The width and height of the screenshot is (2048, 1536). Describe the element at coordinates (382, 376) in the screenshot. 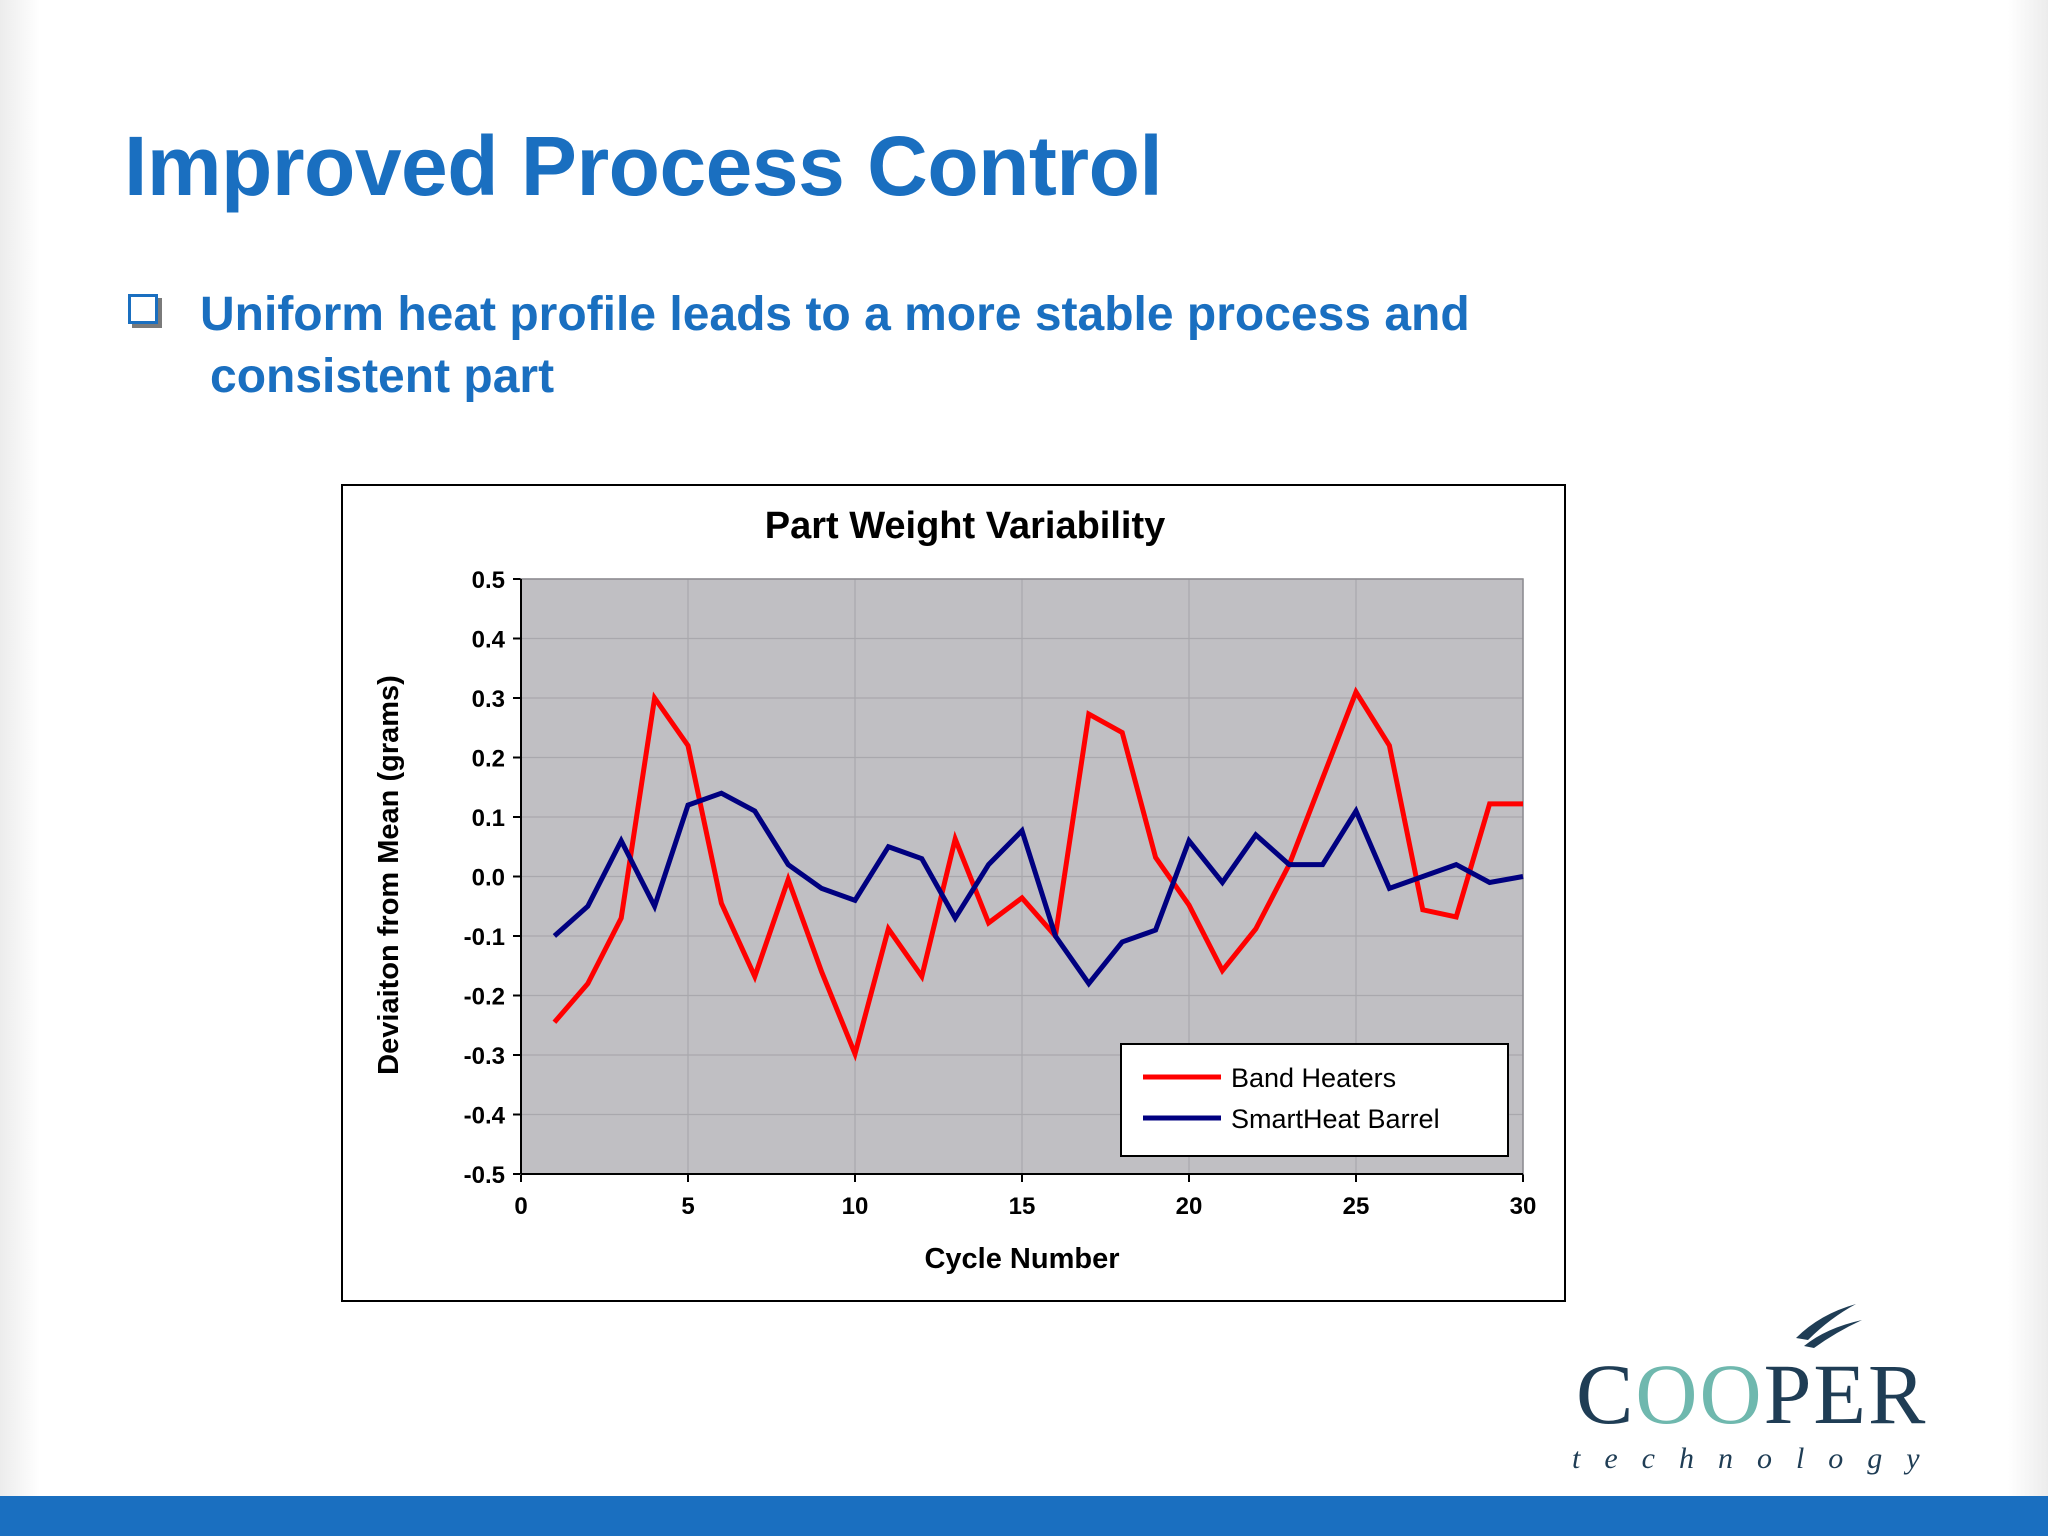

I see `bullet-text-line-2: consistent part` at that location.